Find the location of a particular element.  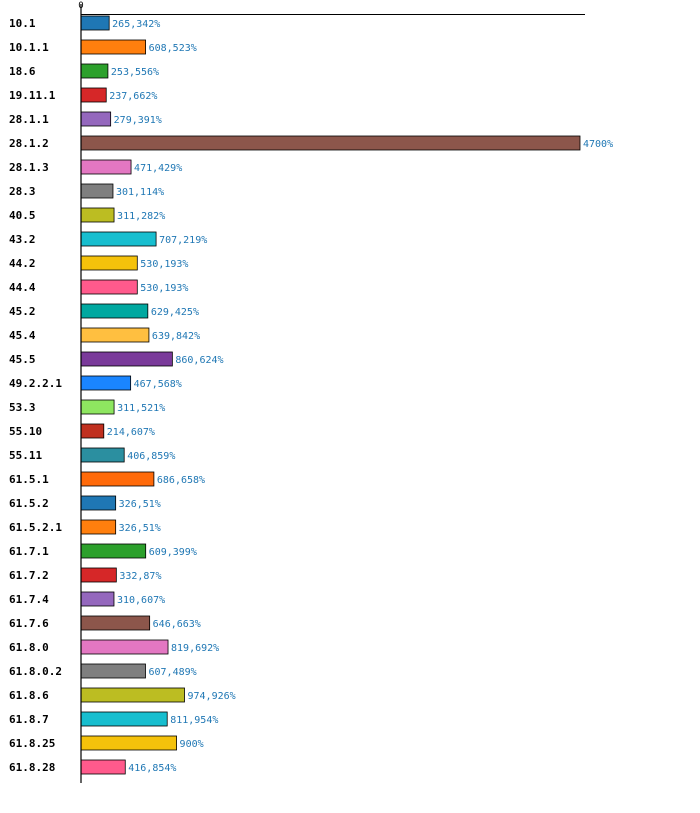

value-label-61.5.2.1: 326,51% is located at coordinates (140, 528).